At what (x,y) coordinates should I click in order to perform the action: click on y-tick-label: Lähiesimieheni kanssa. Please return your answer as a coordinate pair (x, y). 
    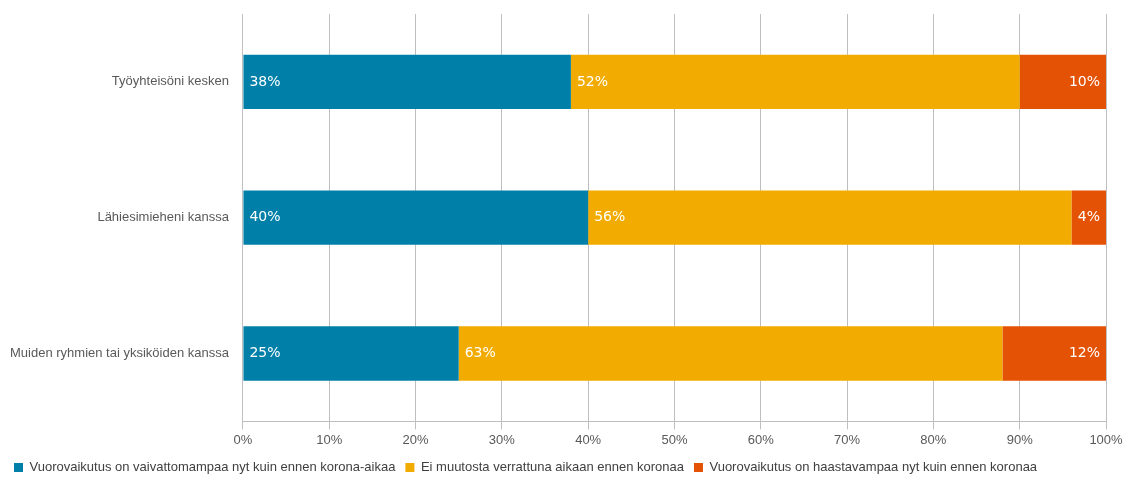
    Looking at the image, I should click on (163, 217).